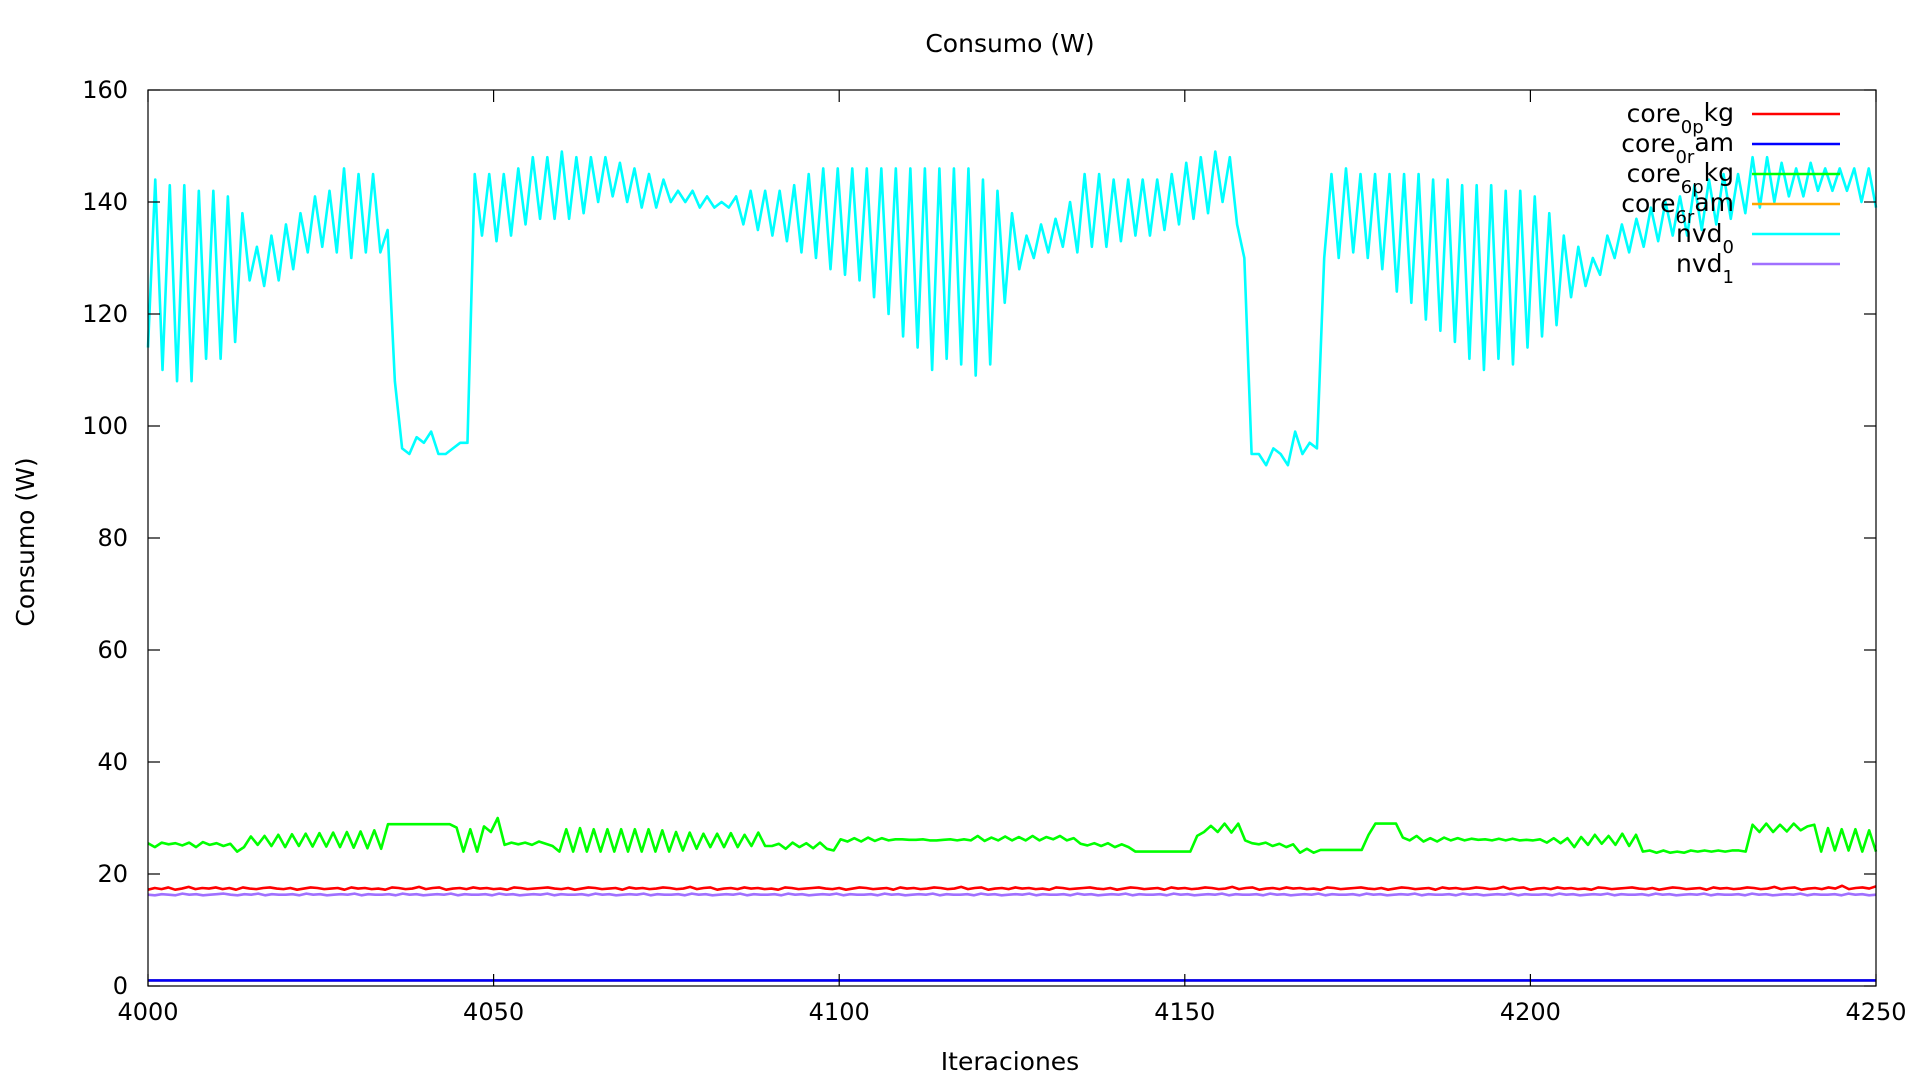  I want to click on x-tick-label: 4100, so click(839, 1012).